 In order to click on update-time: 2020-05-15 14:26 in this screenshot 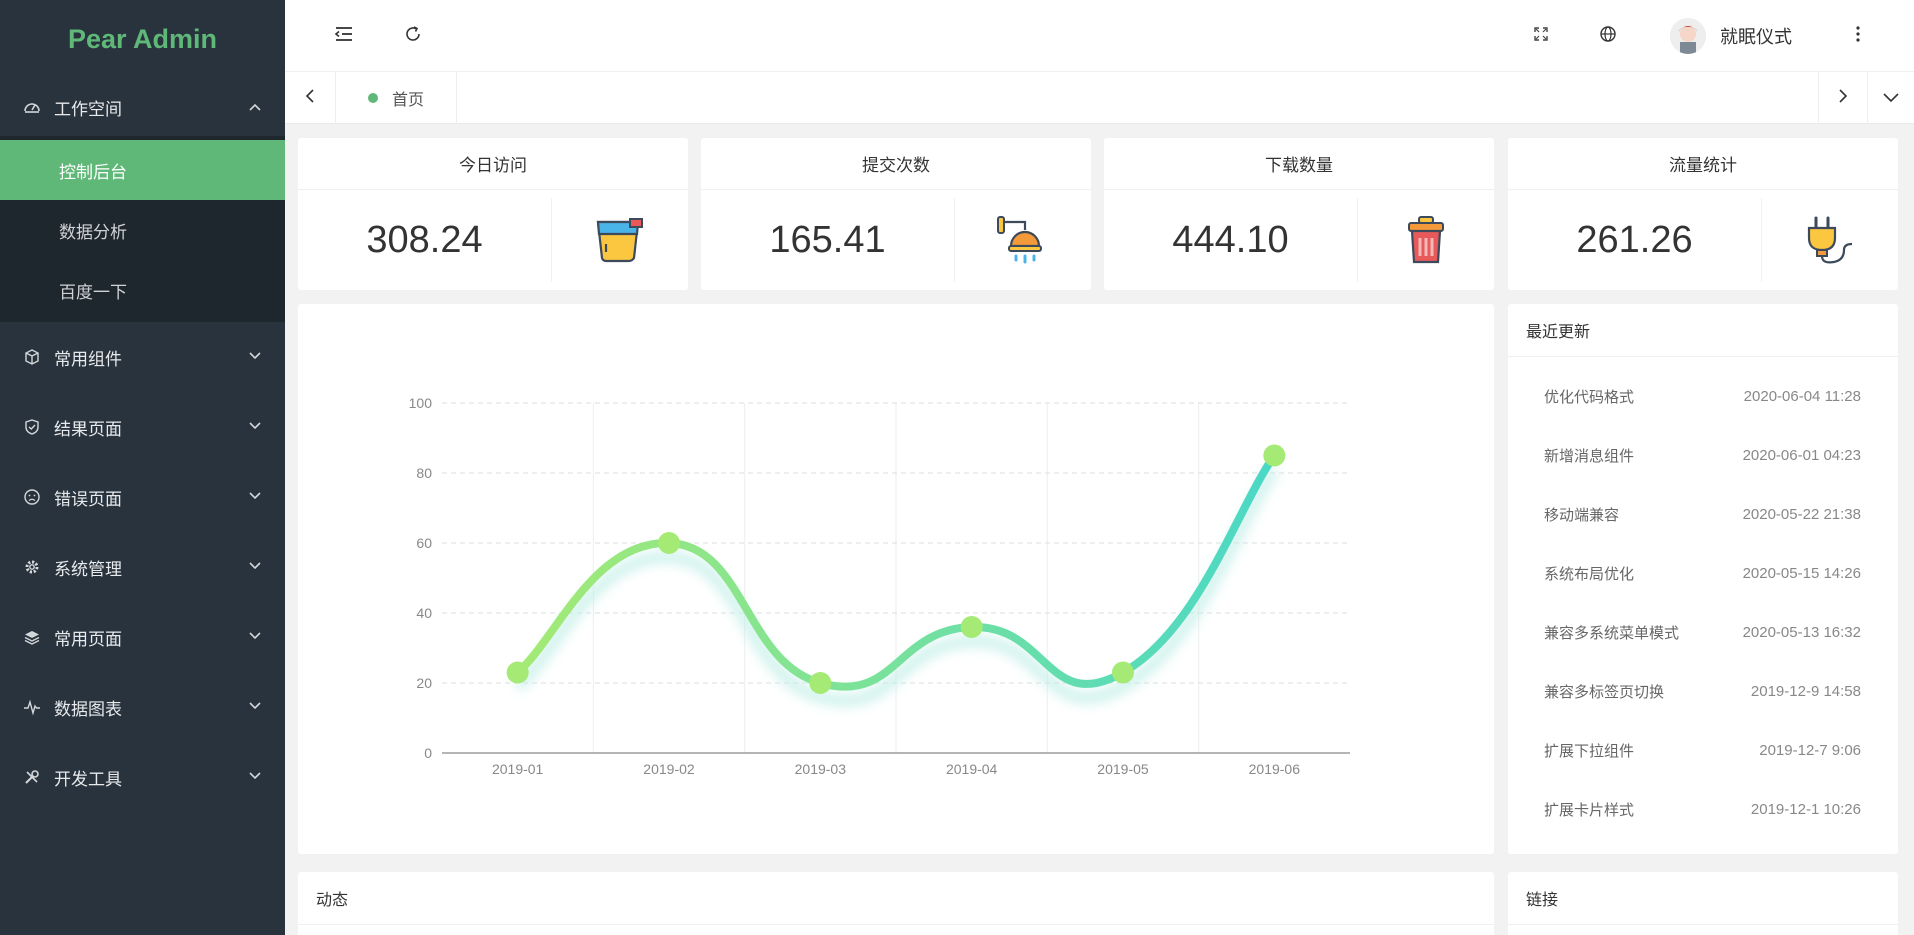, I will do `click(1801, 573)`.